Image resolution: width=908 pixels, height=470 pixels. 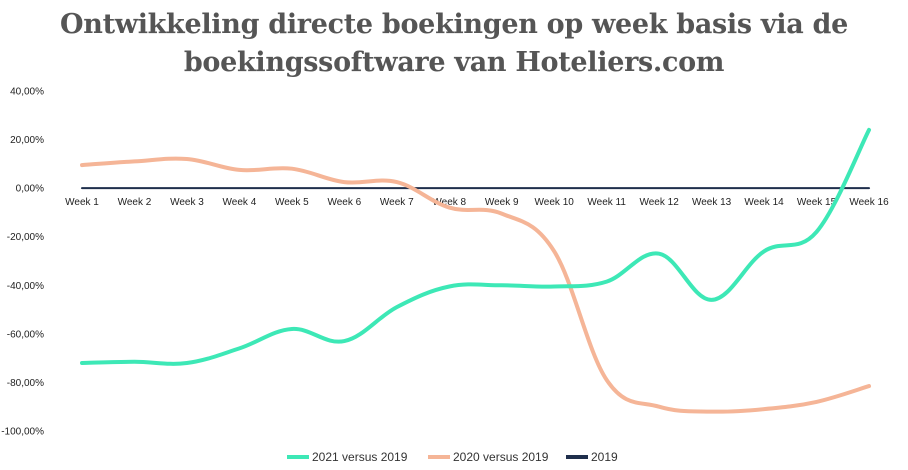 What do you see at coordinates (659, 202) in the screenshot?
I see `x-tick-label: Week 12` at bounding box center [659, 202].